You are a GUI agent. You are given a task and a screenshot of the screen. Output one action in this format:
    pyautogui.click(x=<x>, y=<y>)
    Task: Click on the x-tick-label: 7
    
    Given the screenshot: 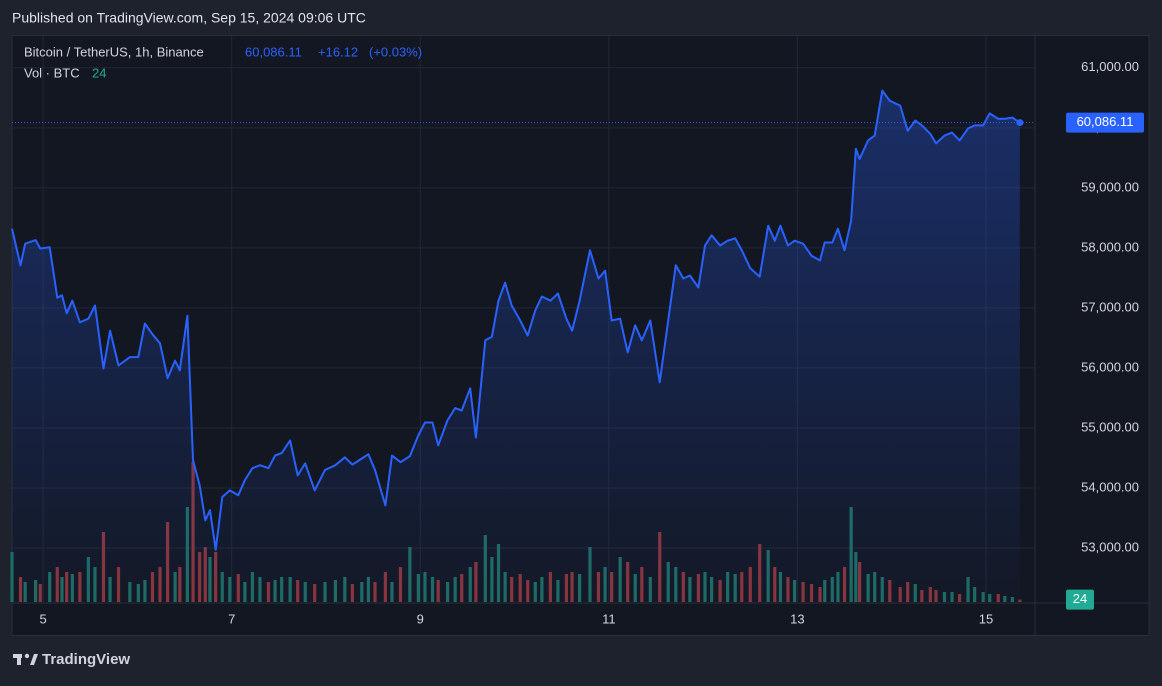 What is the action you would take?
    pyautogui.click(x=231, y=618)
    